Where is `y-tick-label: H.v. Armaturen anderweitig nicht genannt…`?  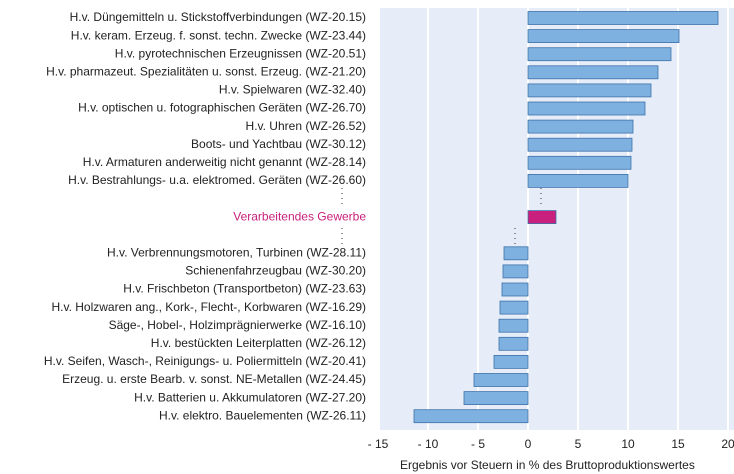 y-tick-label: H.v. Armaturen anderweitig nicht genannt… is located at coordinates (224, 162).